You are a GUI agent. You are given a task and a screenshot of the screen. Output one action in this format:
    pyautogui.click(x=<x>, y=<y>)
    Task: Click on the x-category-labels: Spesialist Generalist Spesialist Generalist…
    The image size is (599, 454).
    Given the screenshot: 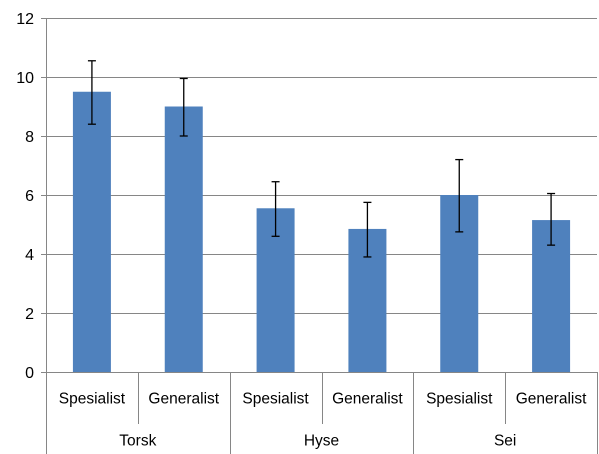 What is the action you would take?
    pyautogui.click(x=323, y=399)
    